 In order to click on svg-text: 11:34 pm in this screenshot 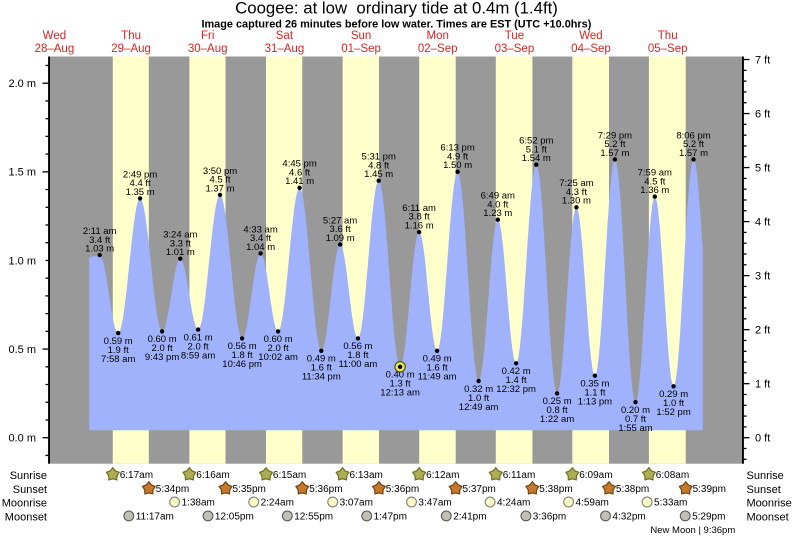, I will do `click(321, 377)`.